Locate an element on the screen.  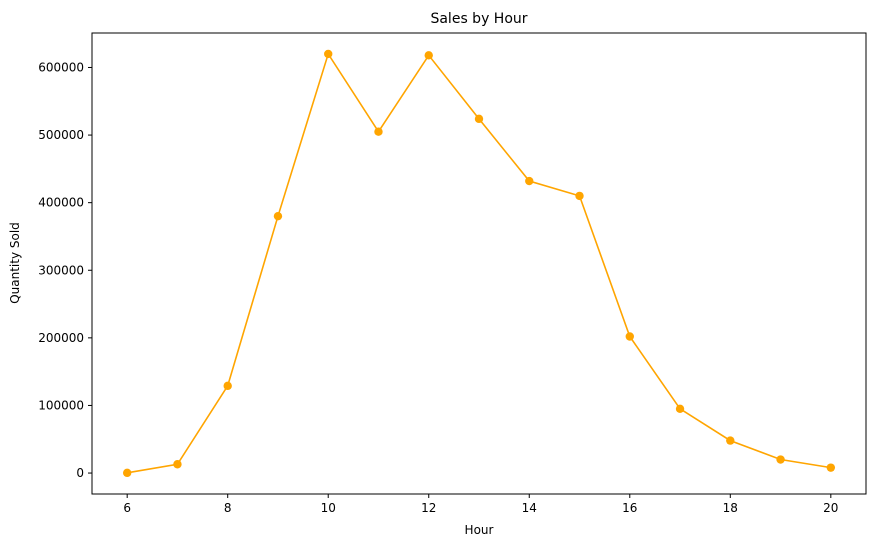
x-tick-label-6: 18 is located at coordinates (730, 508).